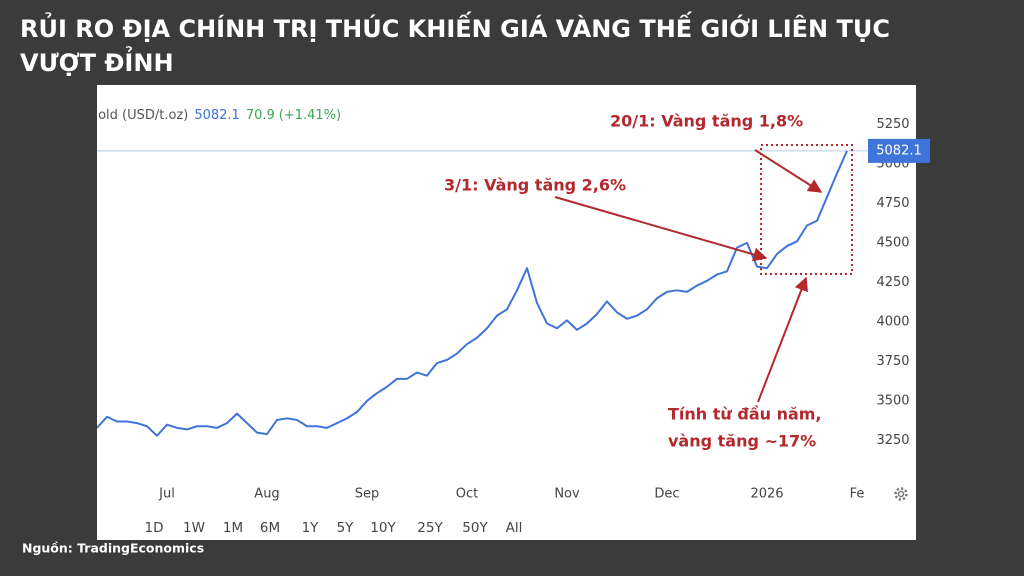  Describe the element at coordinates (892, 400) in the screenshot. I see `y-tick-label: 3500` at that location.